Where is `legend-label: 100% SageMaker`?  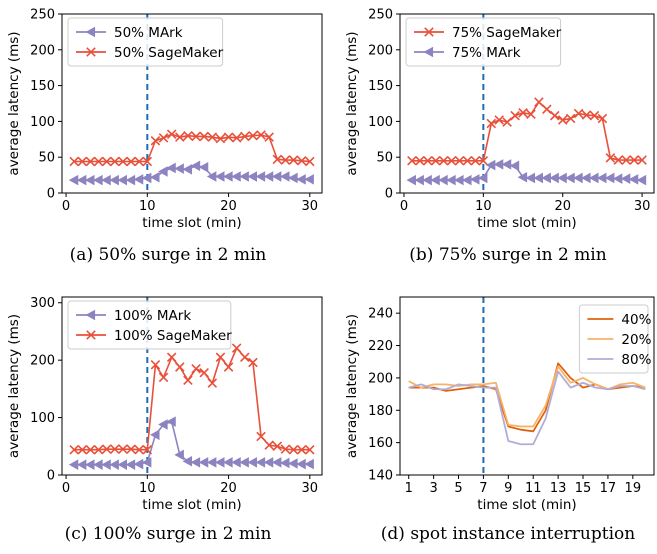 legend-label: 100% SageMaker is located at coordinates (173, 336).